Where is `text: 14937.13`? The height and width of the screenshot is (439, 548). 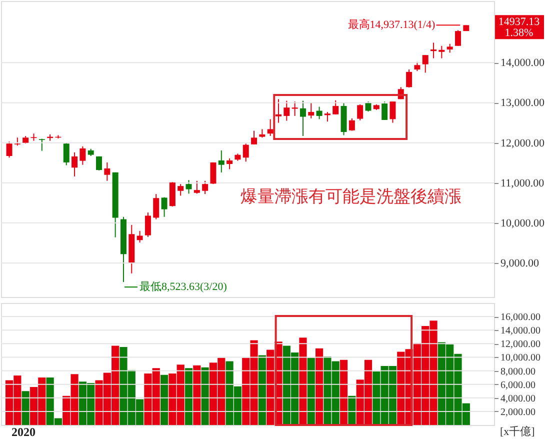
text: 14937.13 is located at coordinates (519, 22).